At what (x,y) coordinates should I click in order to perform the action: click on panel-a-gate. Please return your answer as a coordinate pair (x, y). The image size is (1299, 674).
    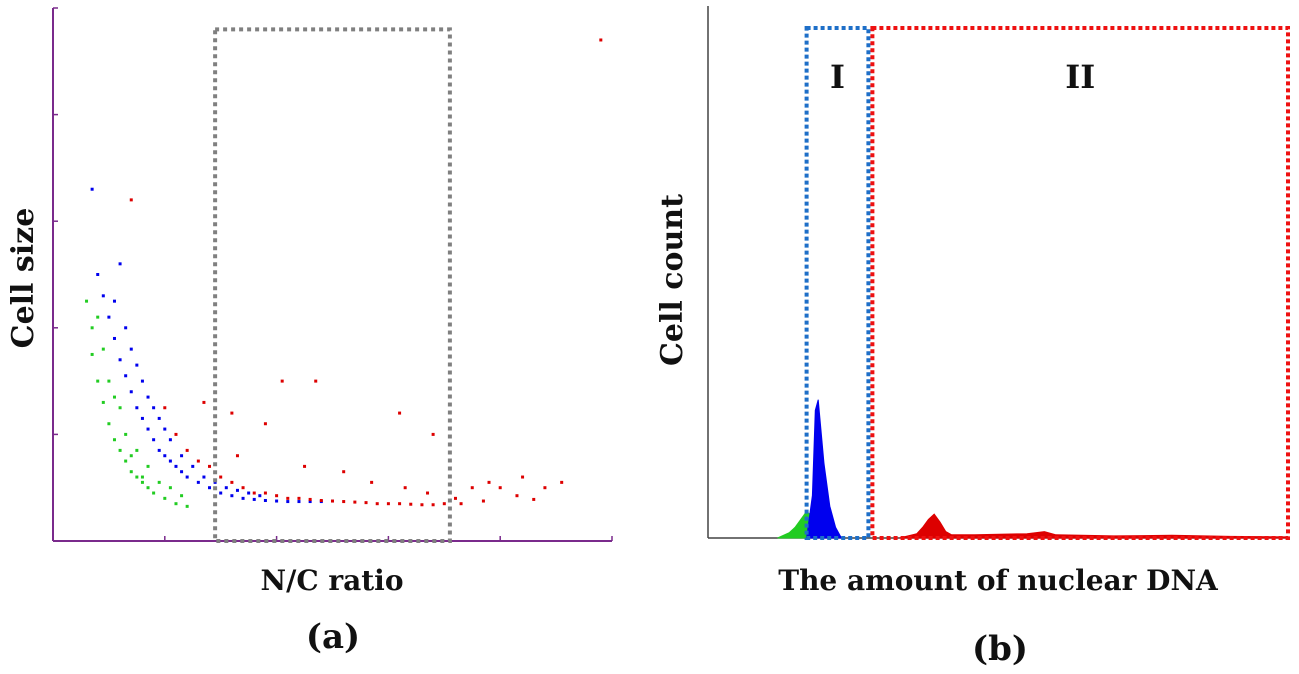
    Looking at the image, I should click on (332, 285).